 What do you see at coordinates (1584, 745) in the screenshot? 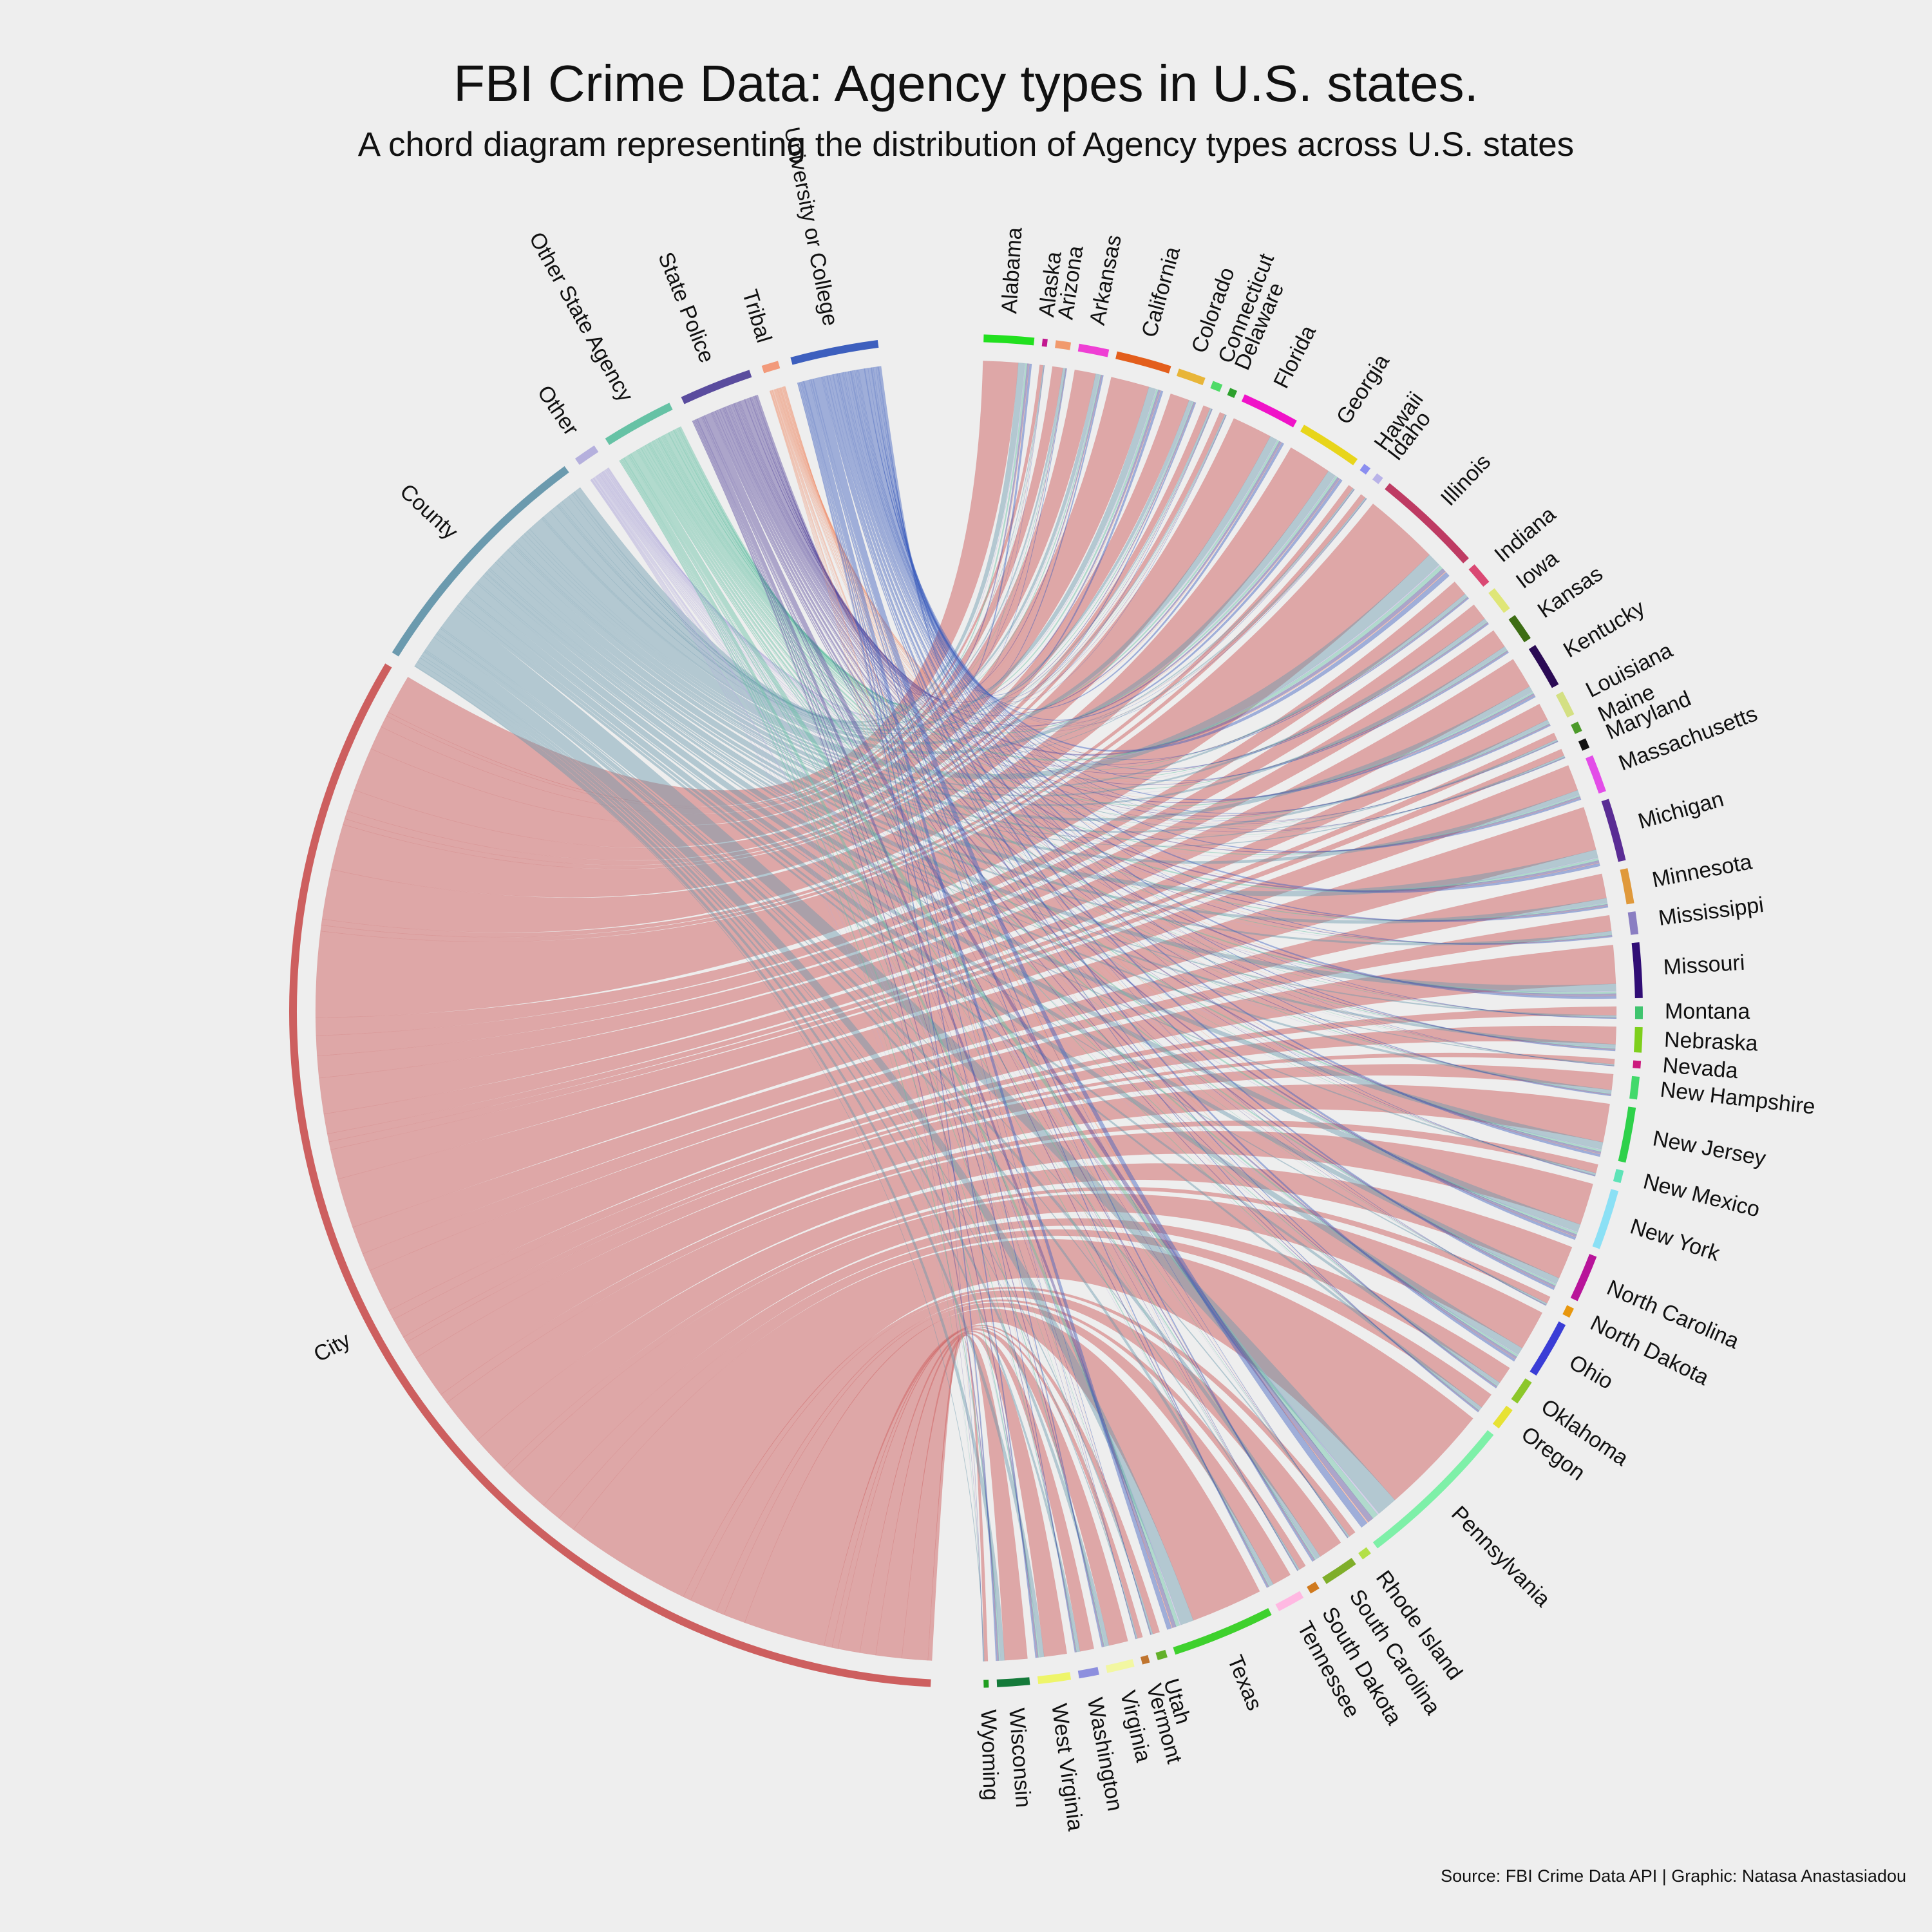
I see `state-arc-maryland` at bounding box center [1584, 745].